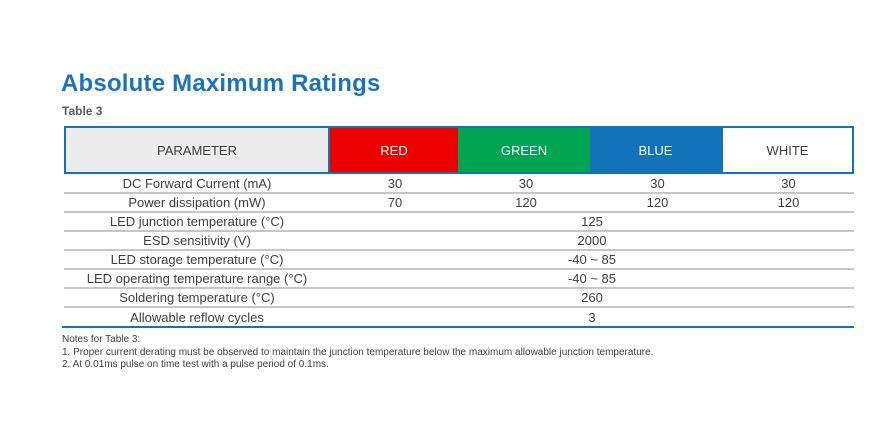 The image size is (882, 440). What do you see at coordinates (197, 316) in the screenshot?
I see `parameter-cell: Allowable reflow cycles` at bounding box center [197, 316].